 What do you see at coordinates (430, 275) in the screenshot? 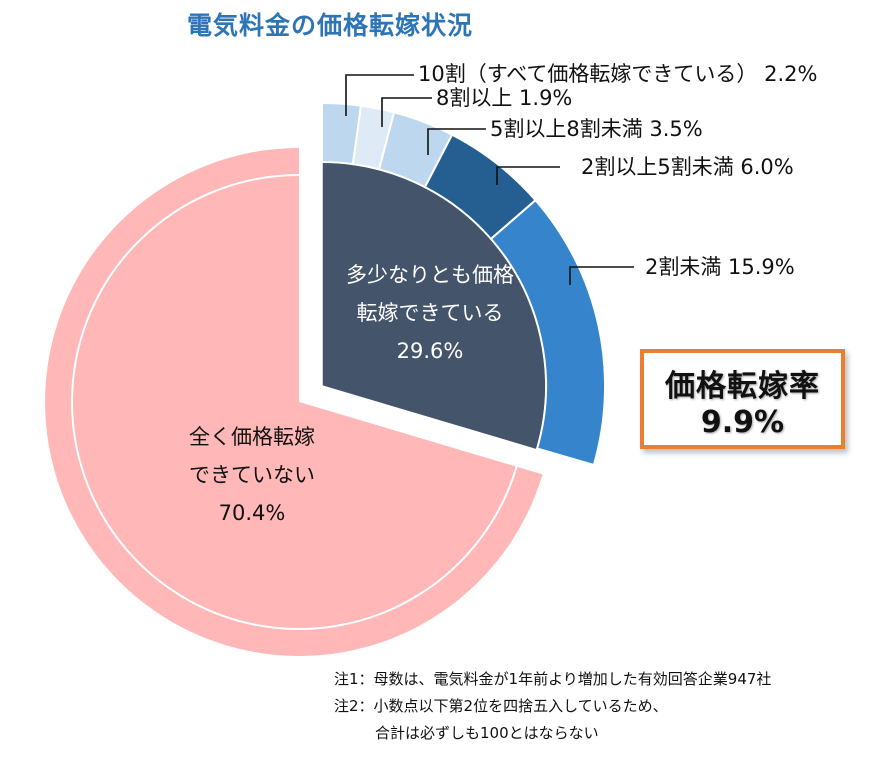
I see `label-partially-passed-line1: 多少なりとも価格` at bounding box center [430, 275].